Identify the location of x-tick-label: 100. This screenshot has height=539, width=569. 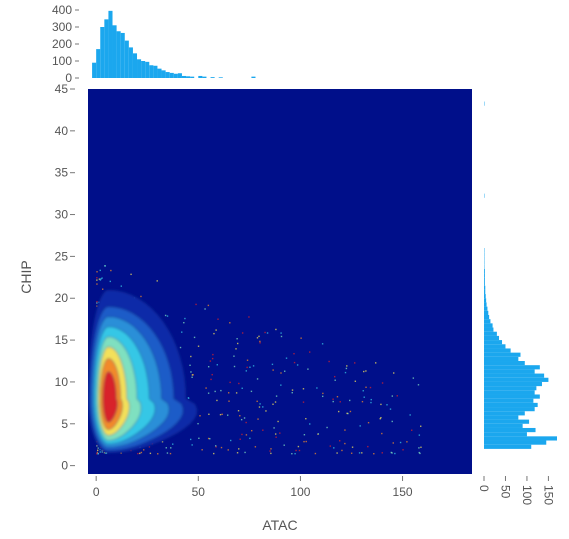
(300, 492).